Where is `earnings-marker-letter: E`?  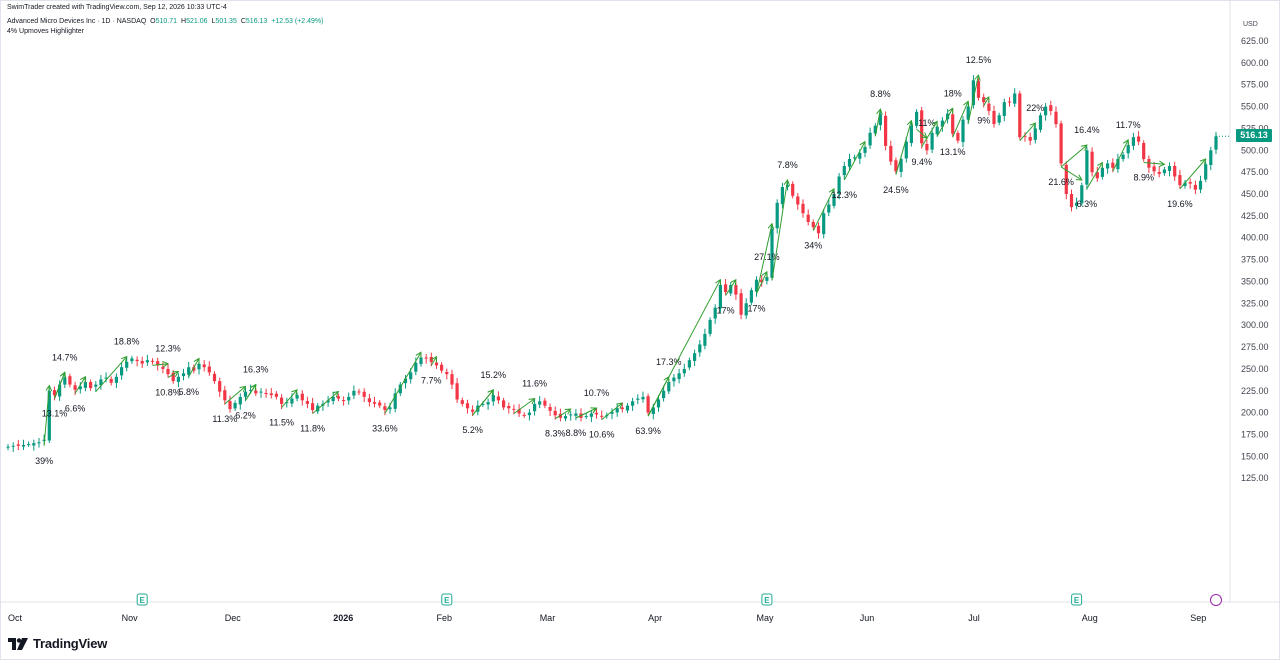
earnings-marker-letter: E is located at coordinates (767, 600).